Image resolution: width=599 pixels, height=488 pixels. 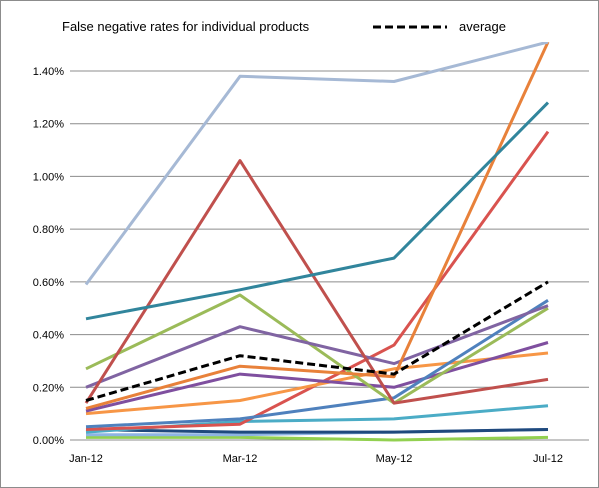 What do you see at coordinates (240, 459) in the screenshot?
I see `x-tick-label: Mar-12` at bounding box center [240, 459].